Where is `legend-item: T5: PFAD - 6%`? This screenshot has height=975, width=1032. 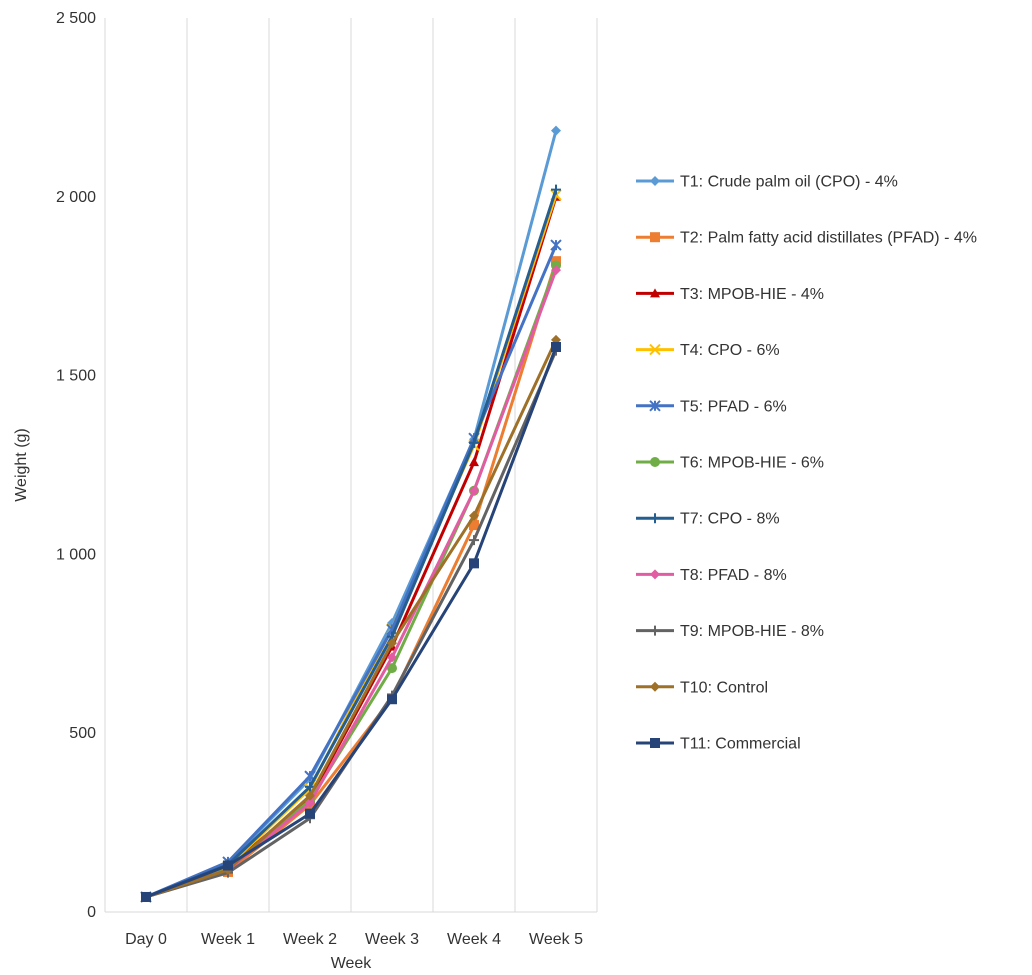
legend-item: T5: PFAD - 6% is located at coordinates (711, 406).